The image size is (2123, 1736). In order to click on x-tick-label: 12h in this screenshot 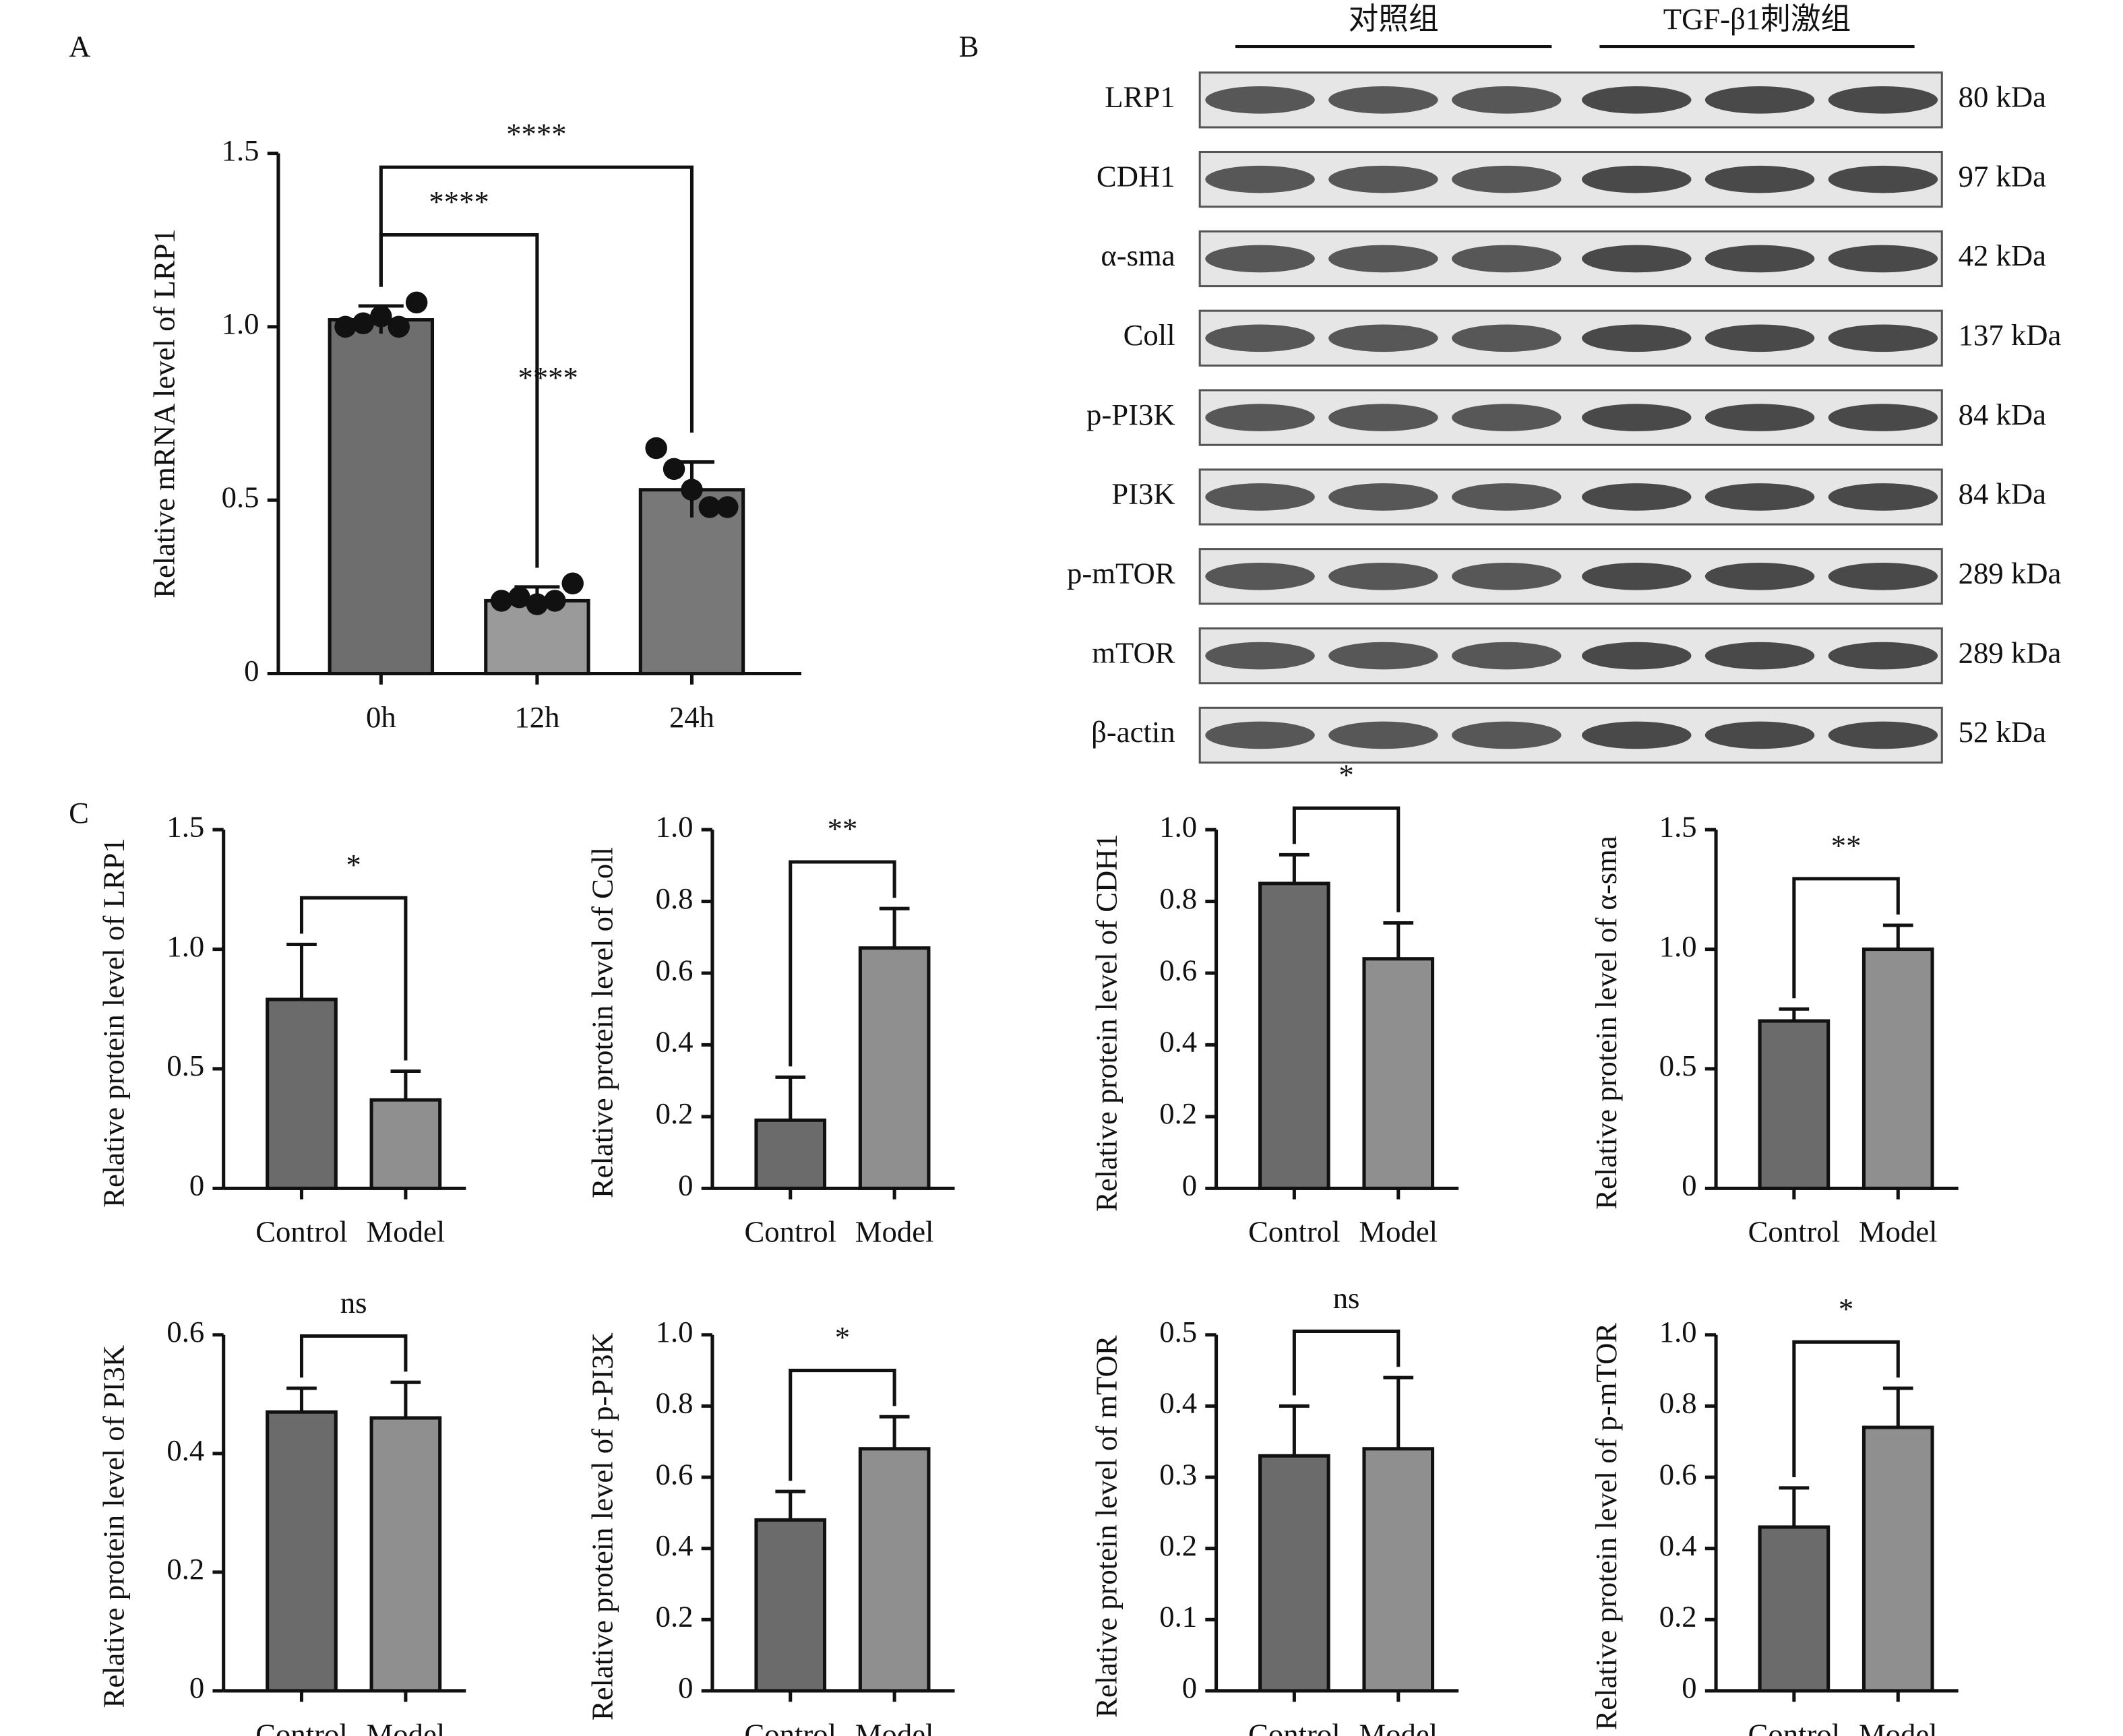, I will do `click(536, 717)`.